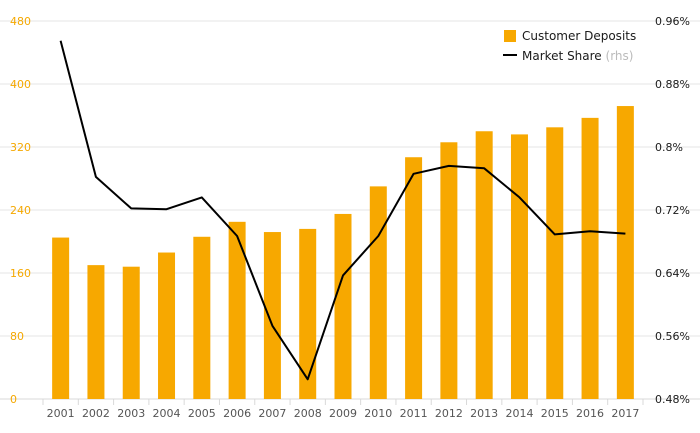 The height and width of the screenshot is (433, 700). I want to click on bar-2004, so click(167, 325).